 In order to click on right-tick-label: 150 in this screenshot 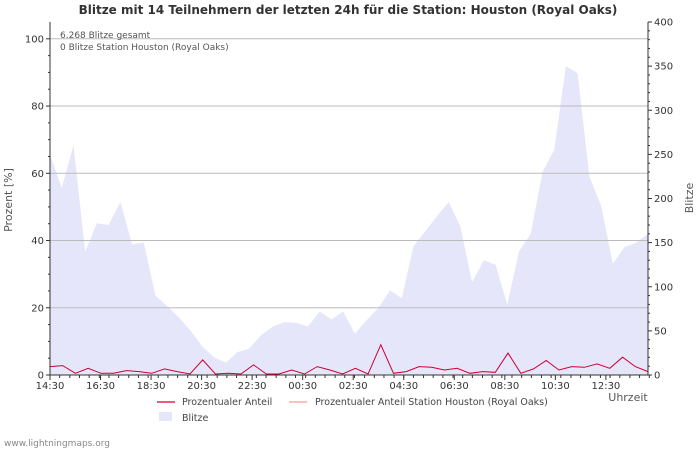, I will do `click(663, 243)`.